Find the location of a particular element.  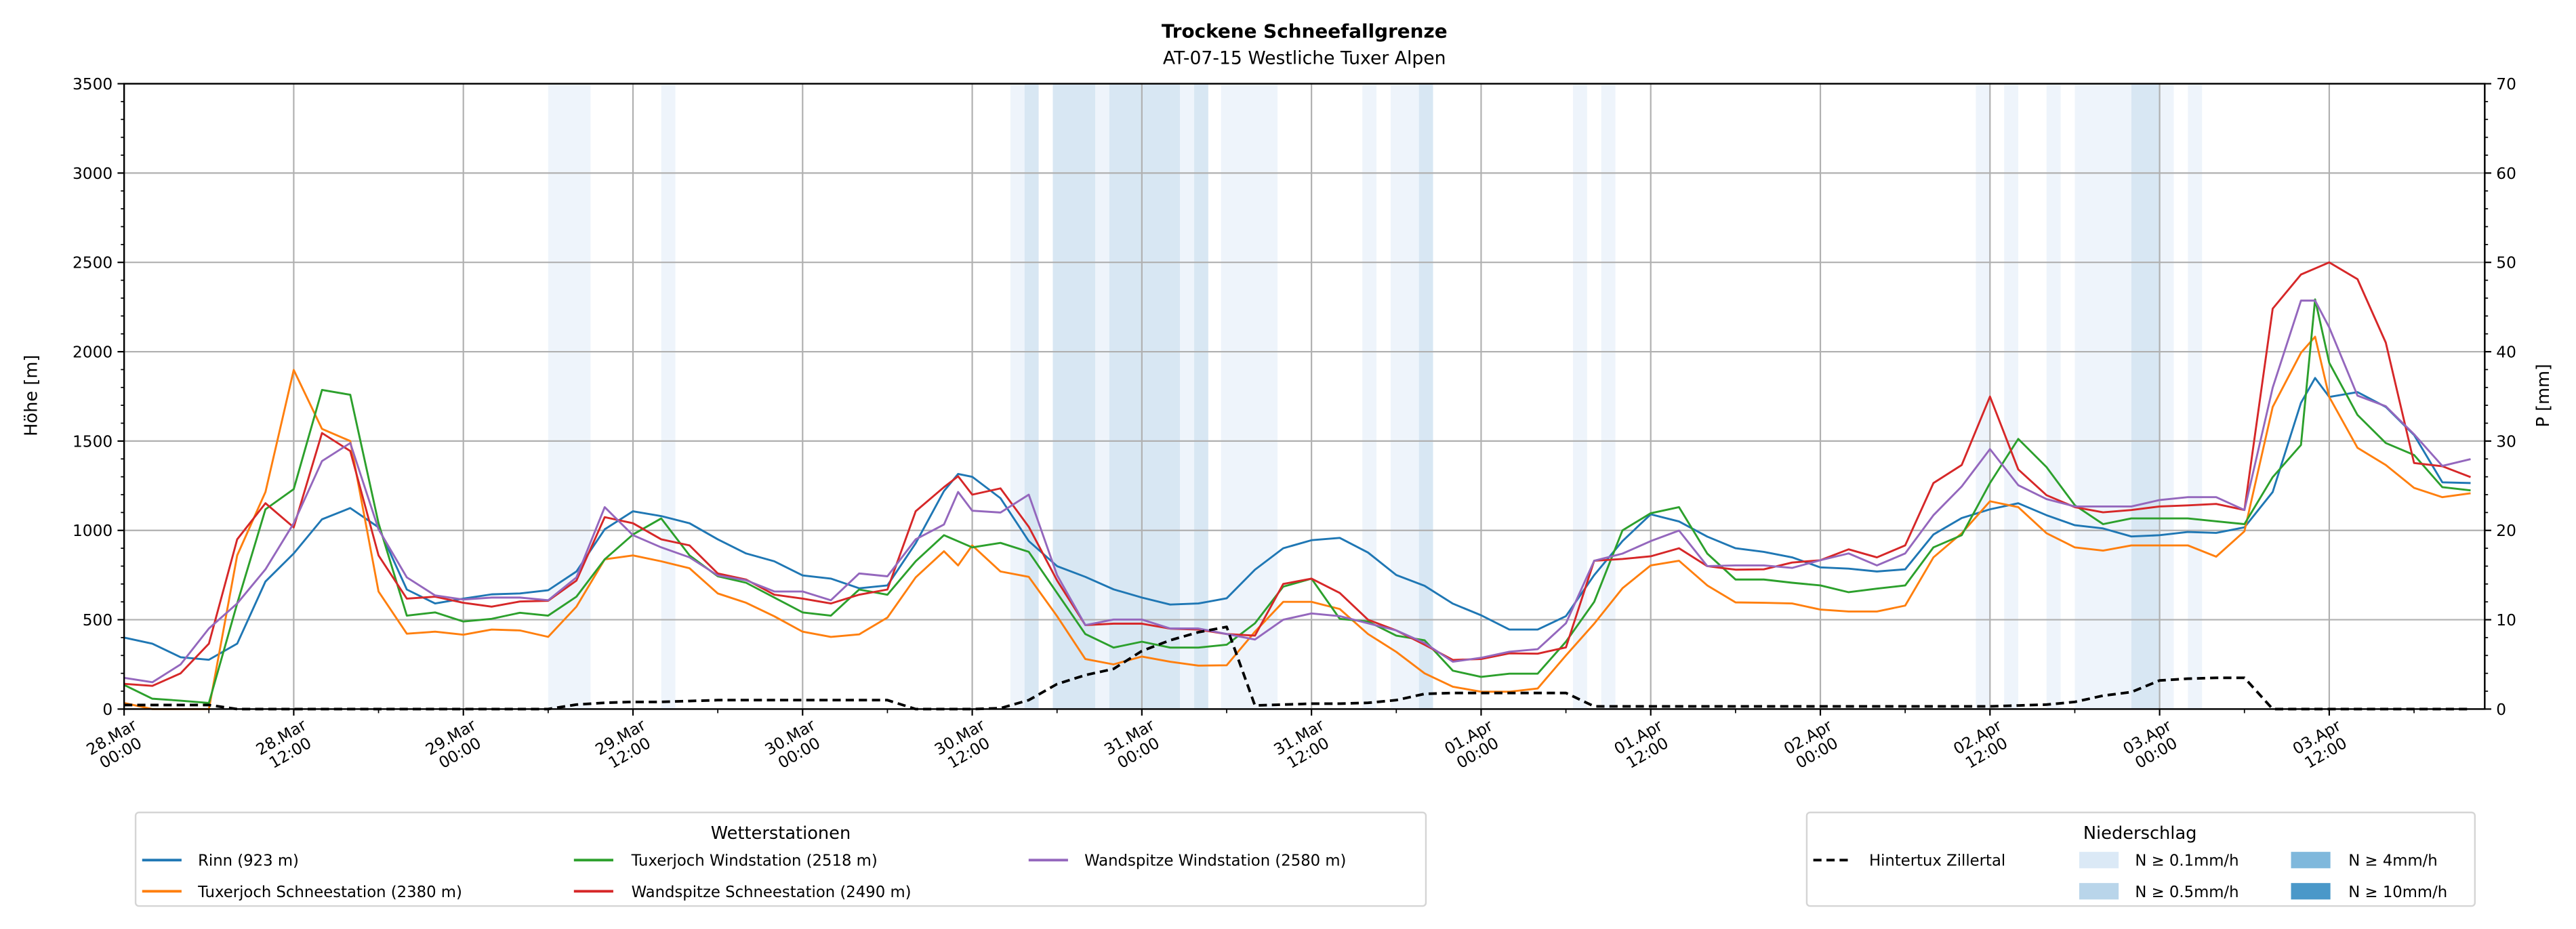

y-axis-label: Höhe [m] is located at coordinates (32, 395).